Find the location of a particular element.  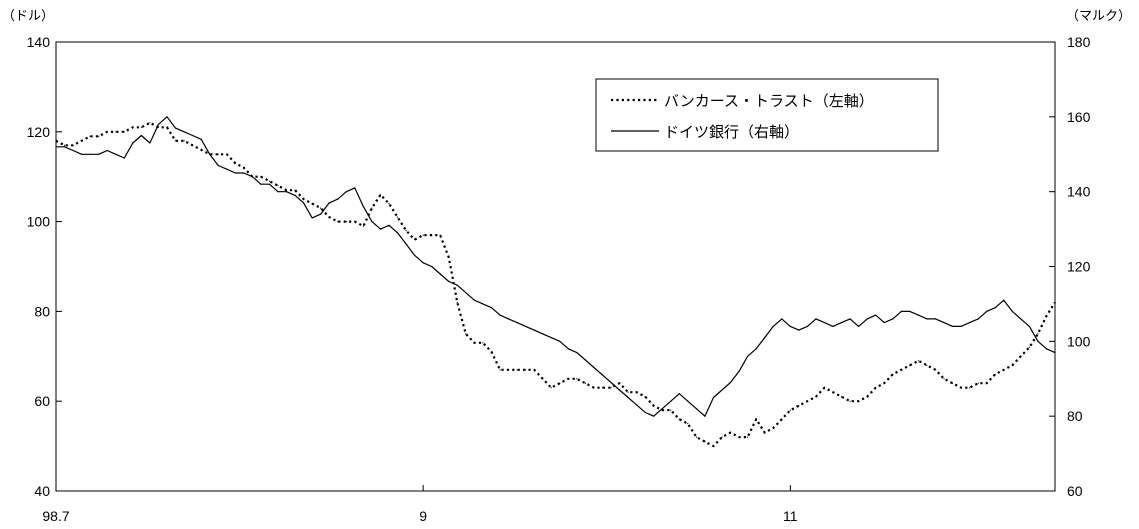

right-tick-label: 160 is located at coordinates (1079, 117).